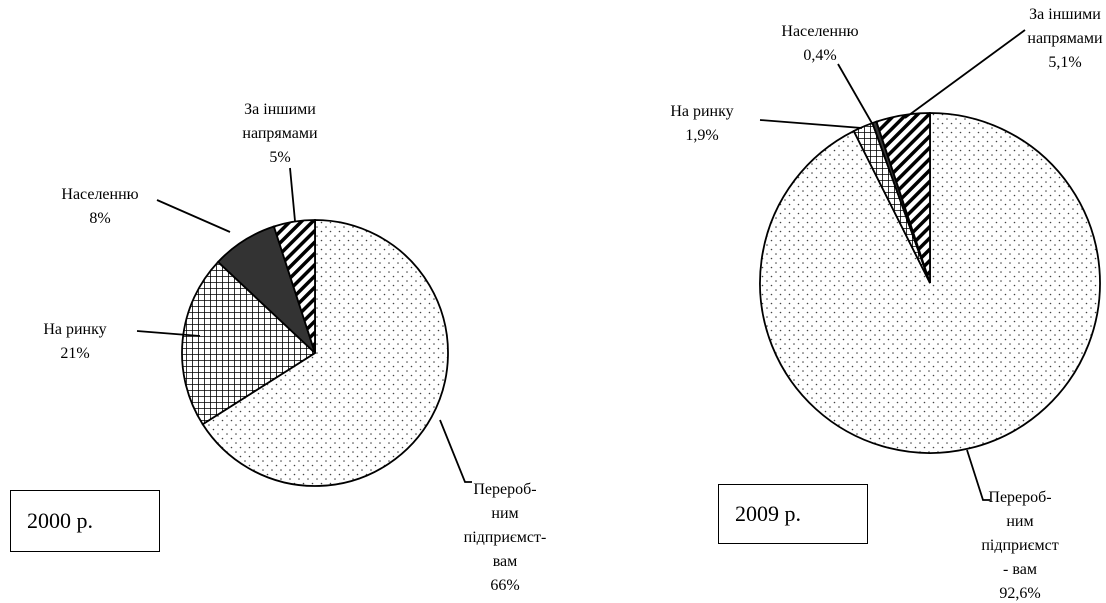 The height and width of the screenshot is (603, 1106). What do you see at coordinates (75, 353) in the screenshot?
I see `value-label: 21%` at bounding box center [75, 353].